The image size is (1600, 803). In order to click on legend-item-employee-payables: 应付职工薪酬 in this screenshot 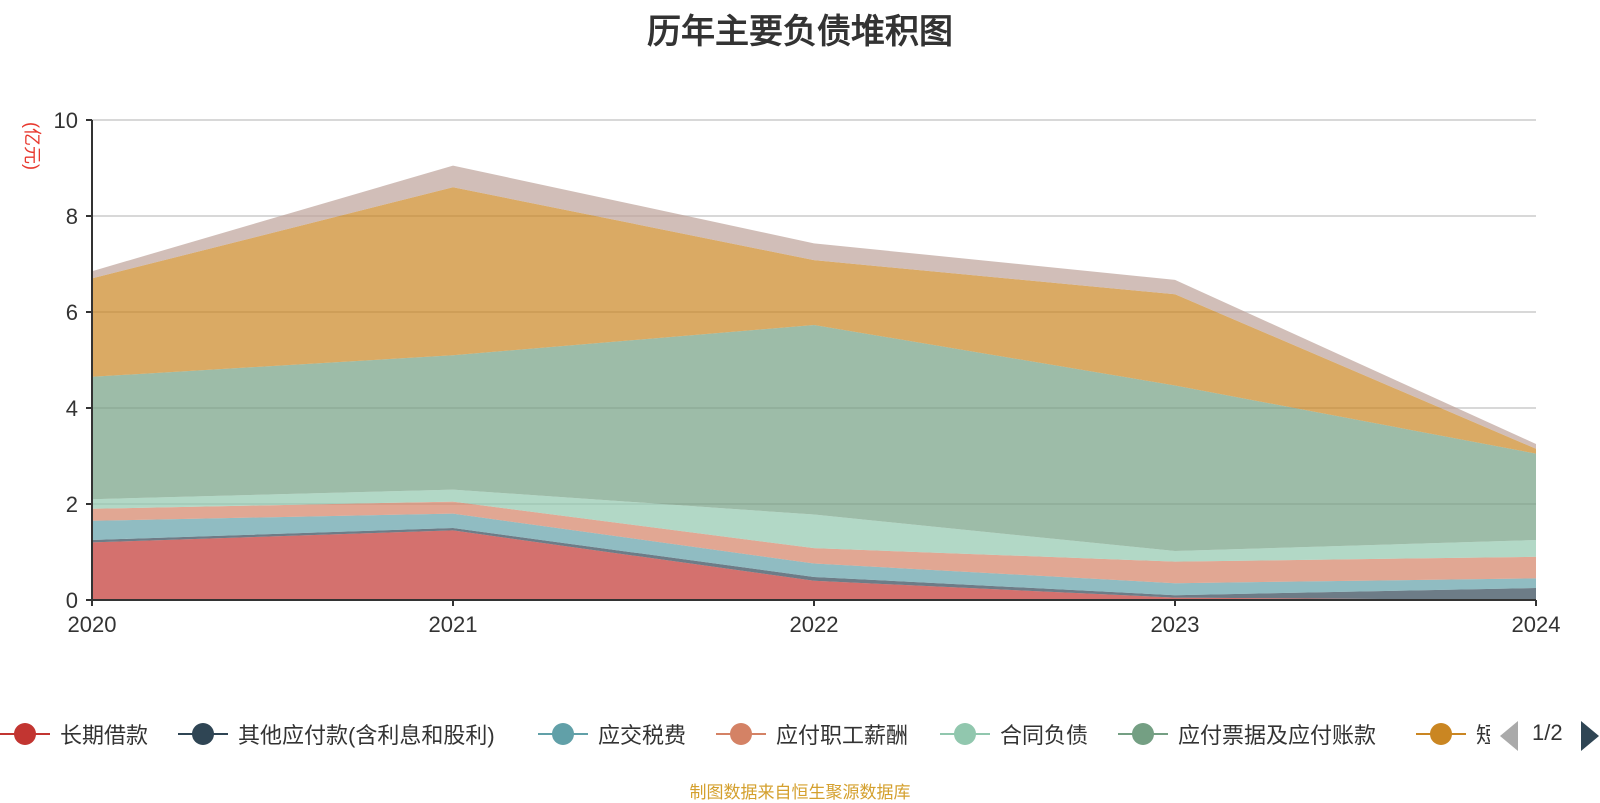, I will do `click(812, 734)`.